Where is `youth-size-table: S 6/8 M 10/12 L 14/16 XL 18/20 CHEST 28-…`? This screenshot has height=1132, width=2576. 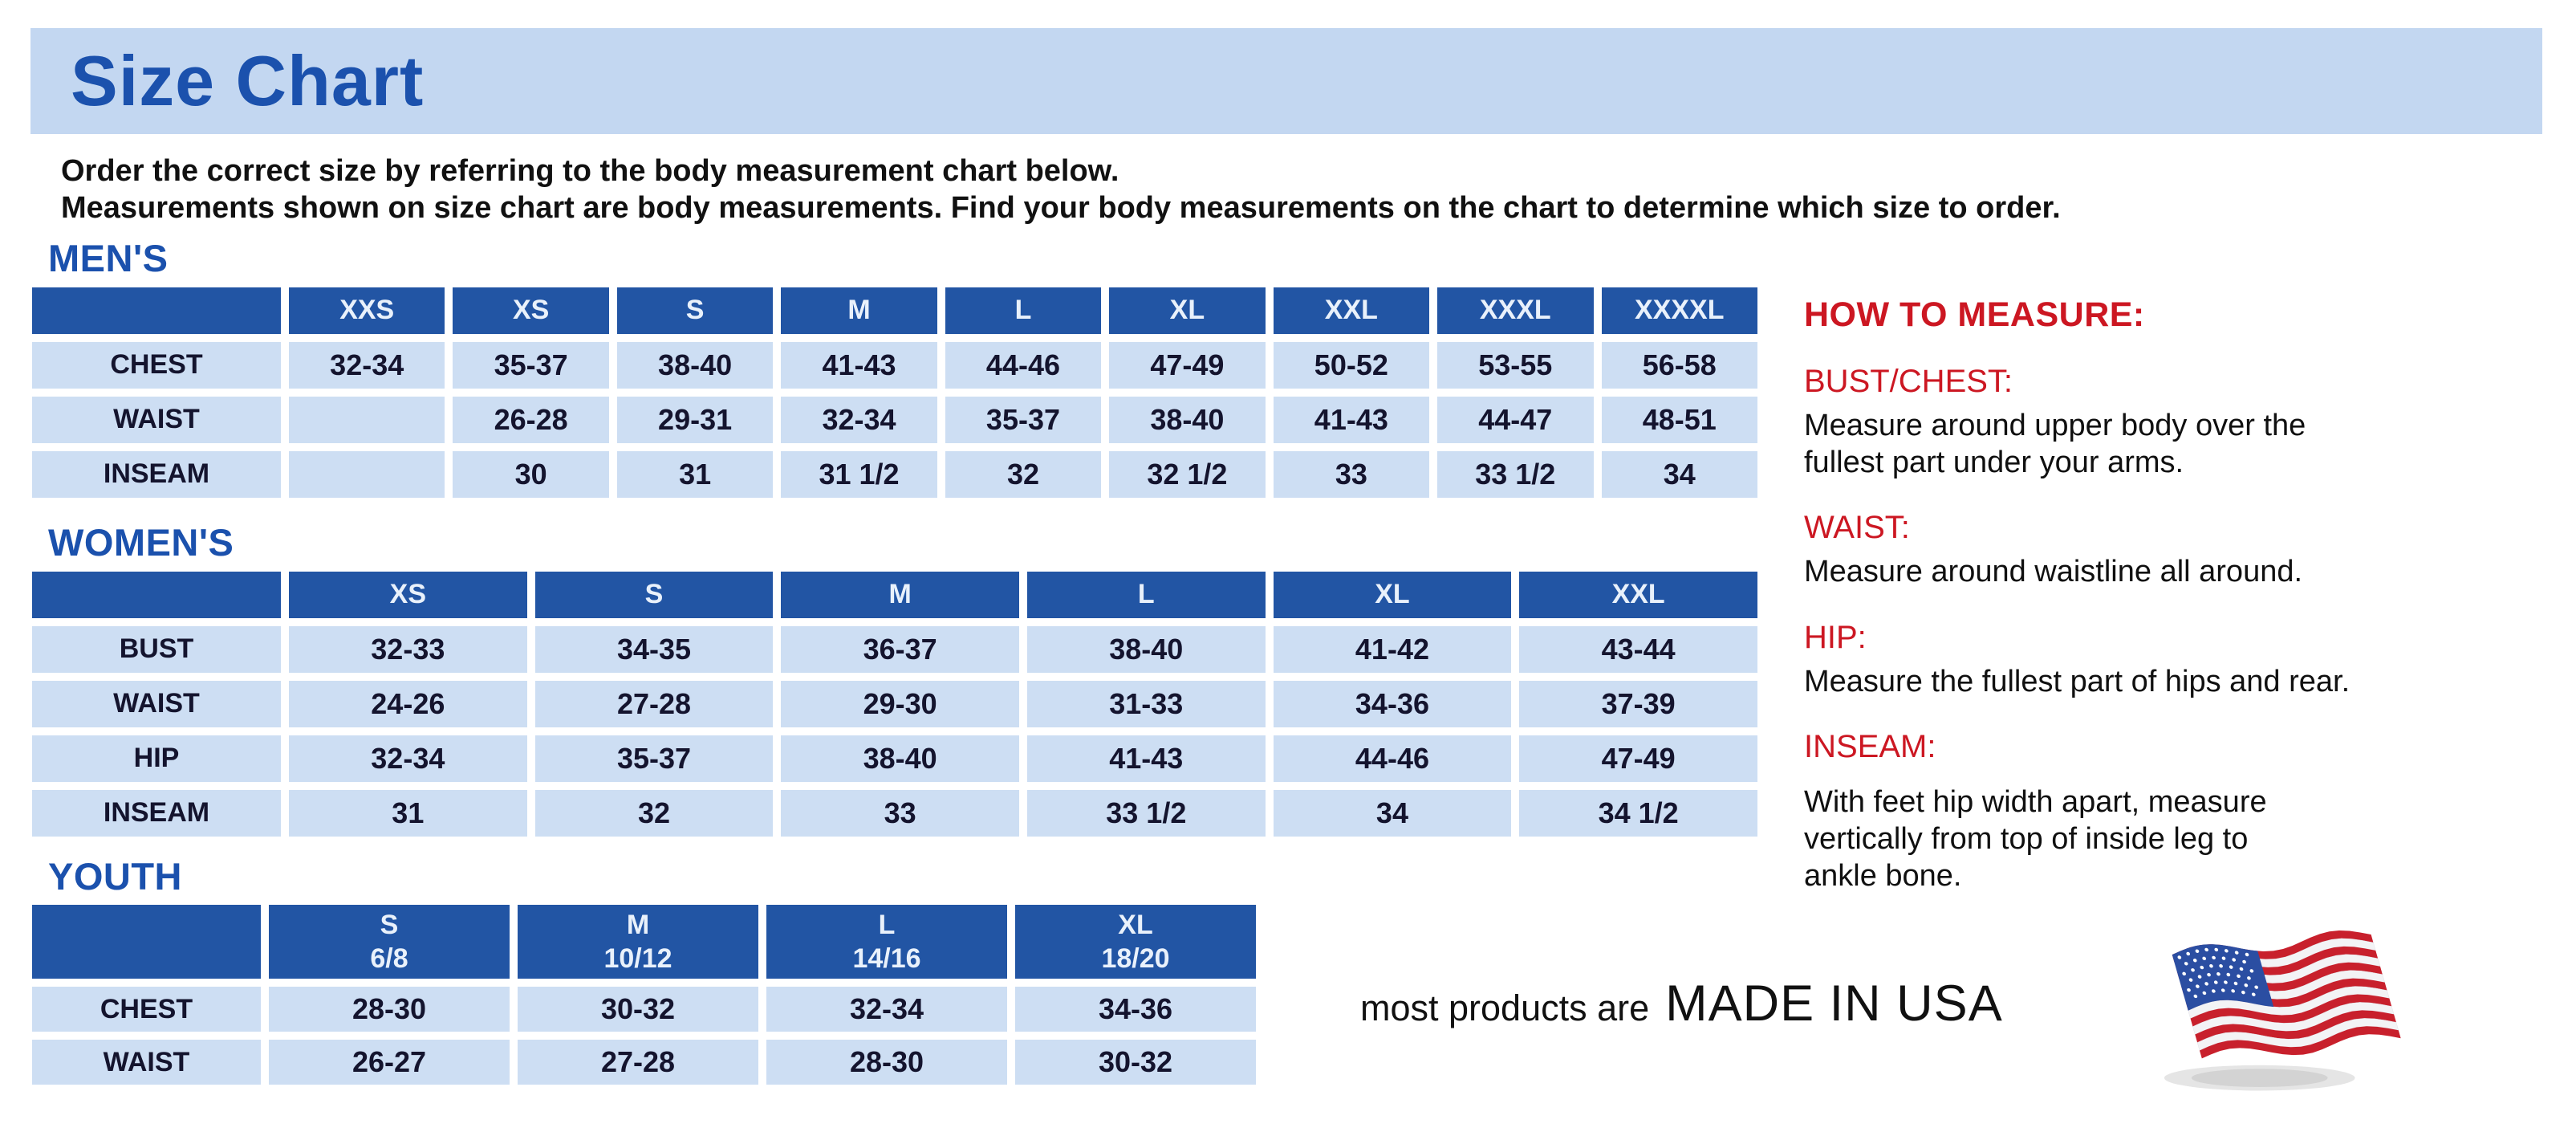 youth-size-table: S 6/8 M 10/12 L 14/16 XL 18/20 CHEST 28-… is located at coordinates (644, 995).